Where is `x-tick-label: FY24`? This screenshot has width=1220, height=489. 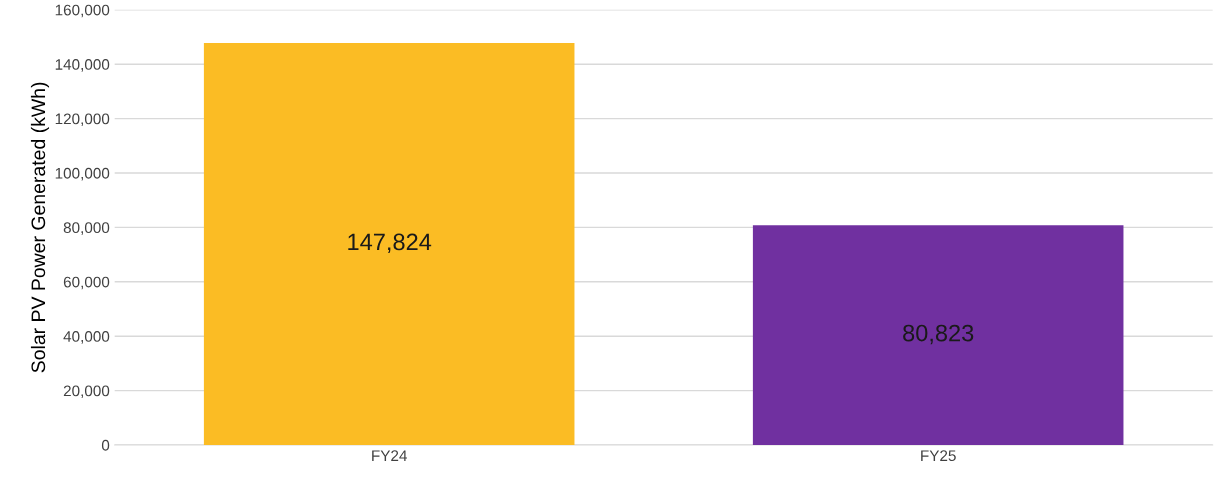
x-tick-label: FY24 is located at coordinates (389, 455).